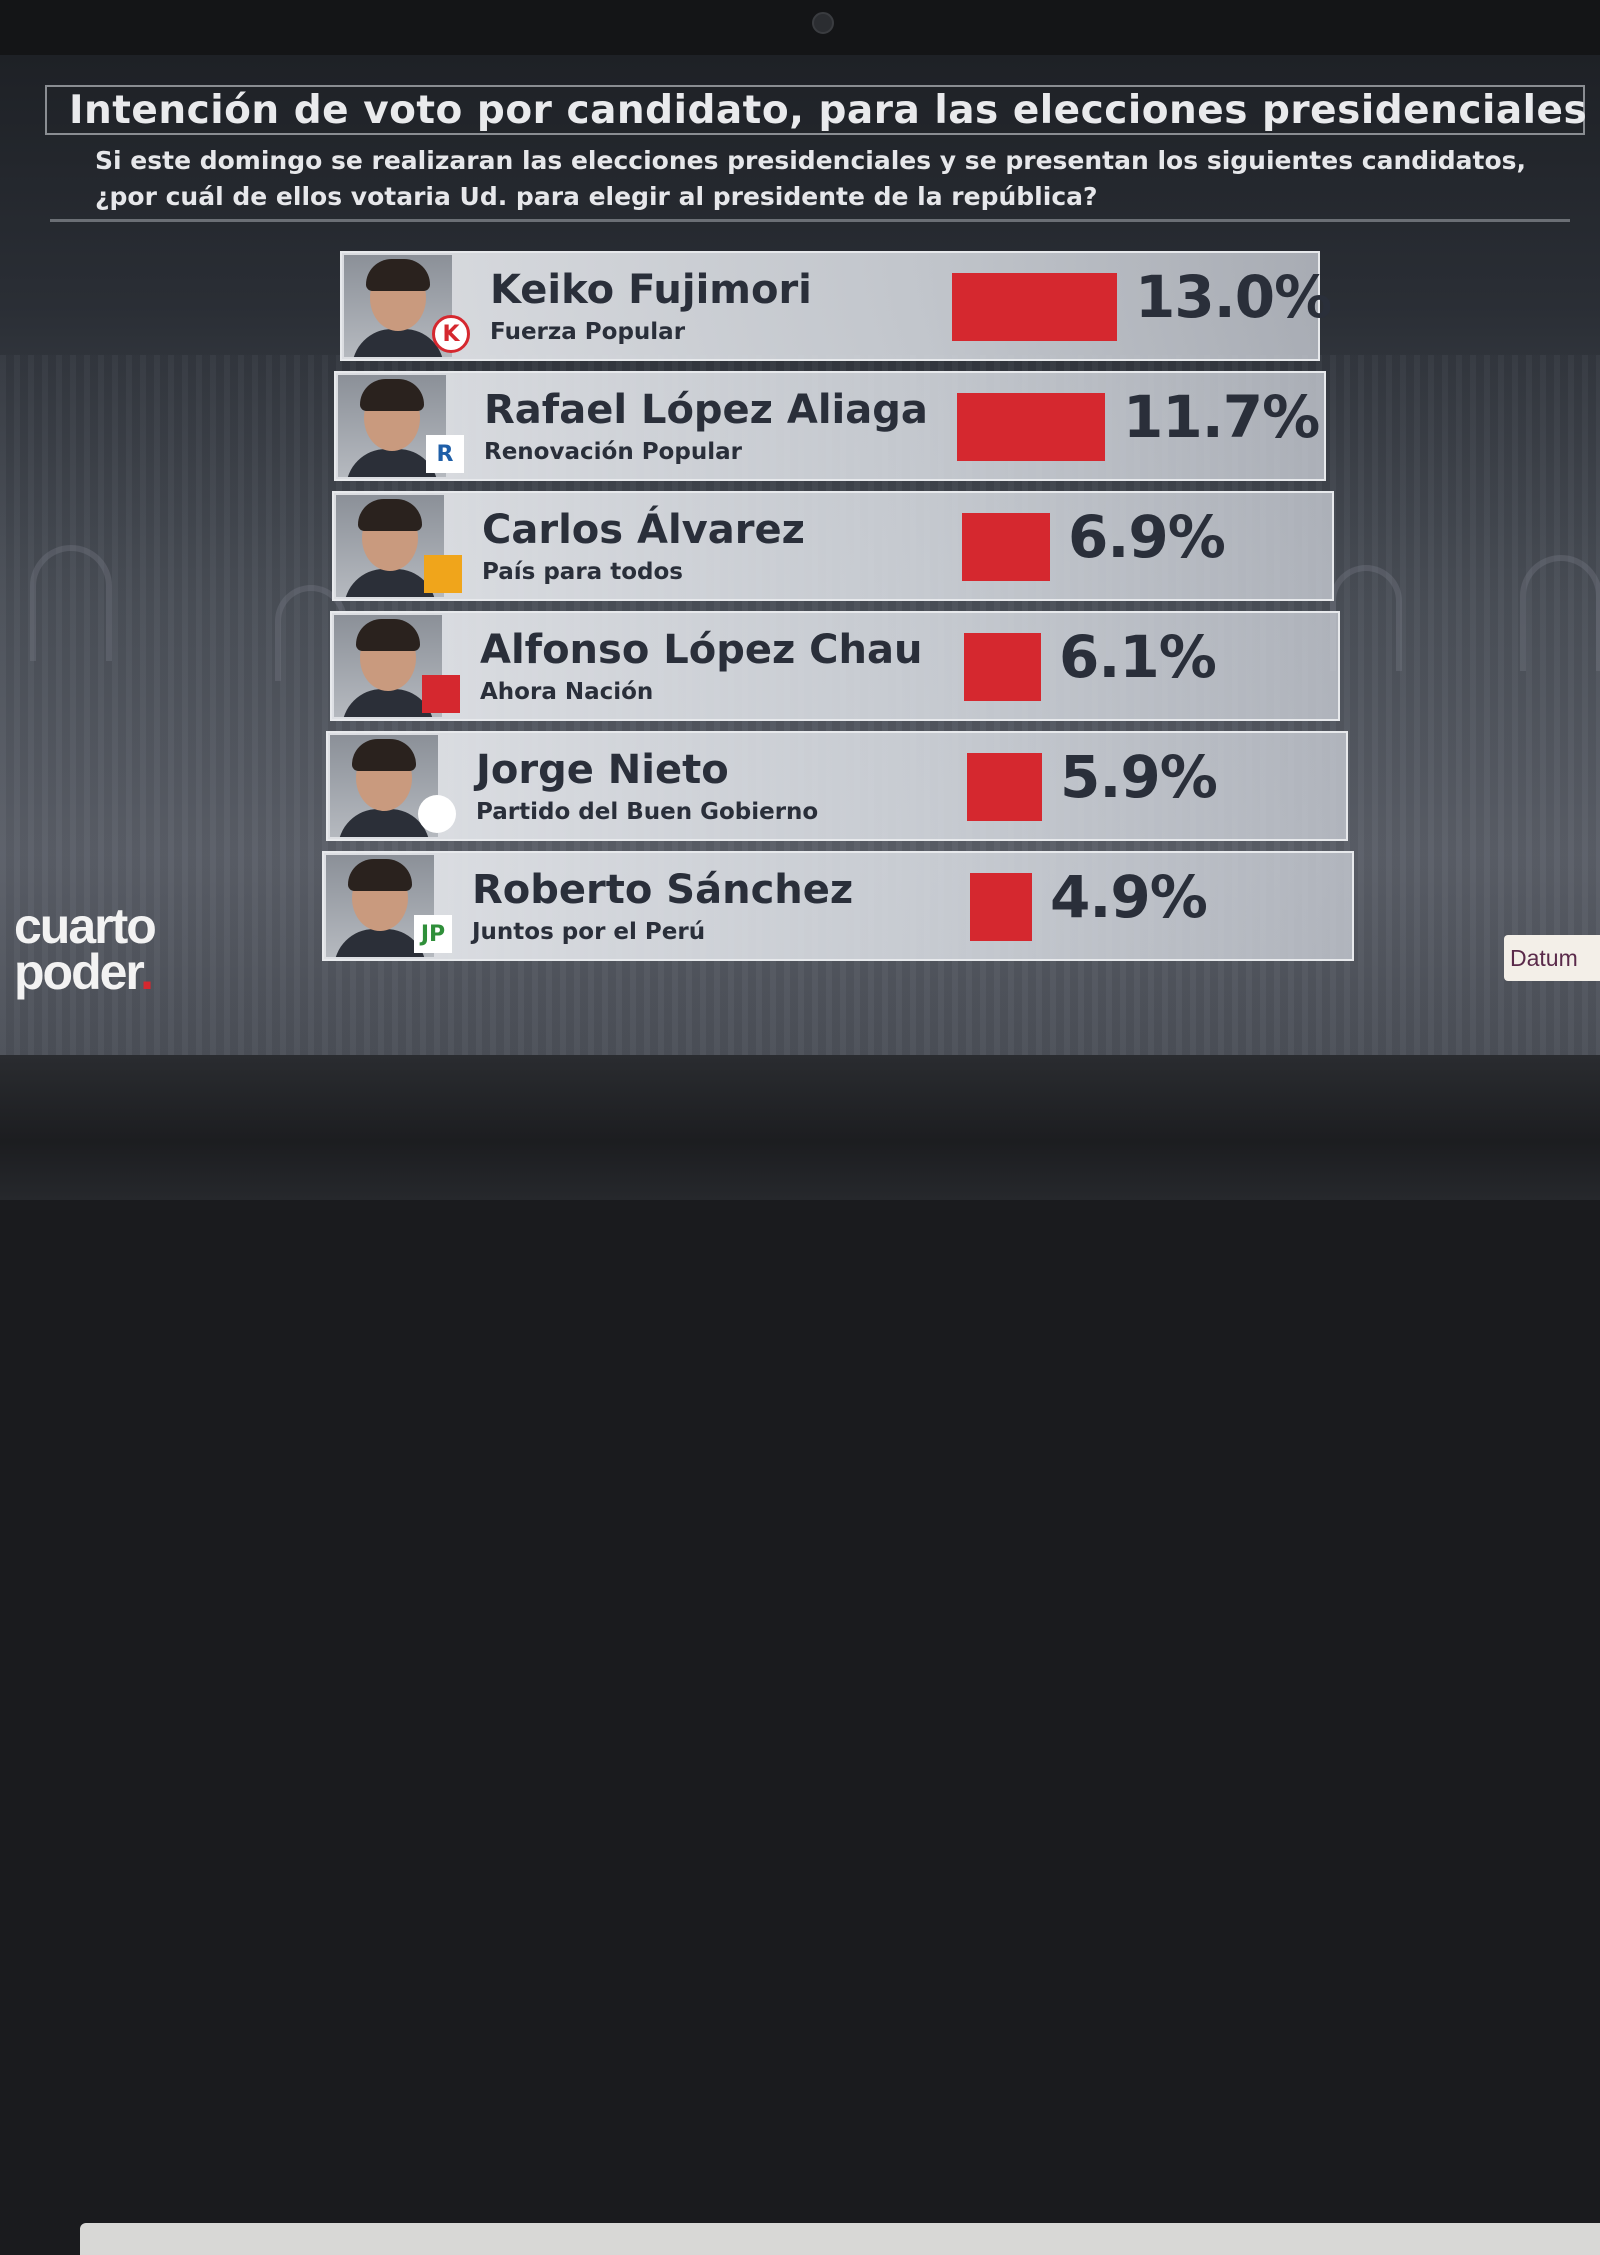  What do you see at coordinates (800, 27) in the screenshot?
I see `monitor-bezel-top` at bounding box center [800, 27].